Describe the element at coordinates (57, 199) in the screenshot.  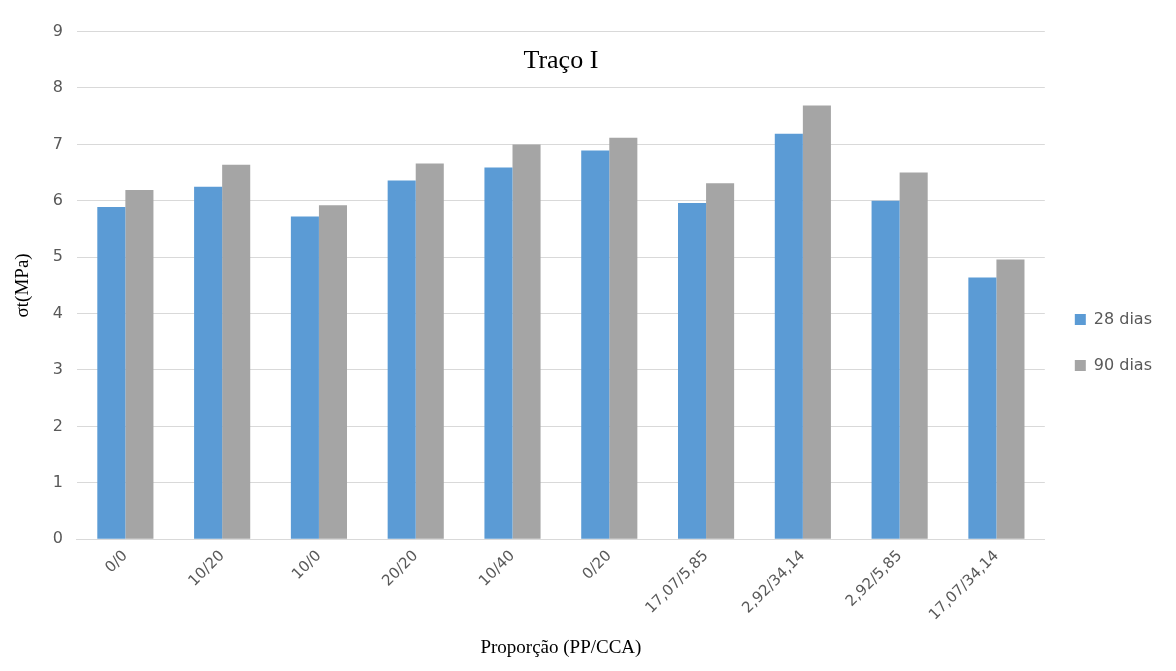
I see `y-tick-label: 6` at that location.